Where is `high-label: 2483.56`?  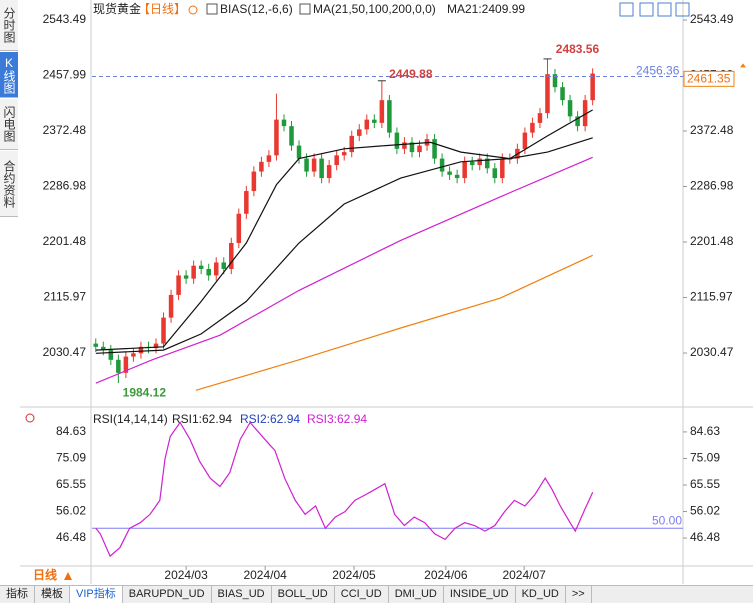
high-label: 2483.56 is located at coordinates (578, 49).